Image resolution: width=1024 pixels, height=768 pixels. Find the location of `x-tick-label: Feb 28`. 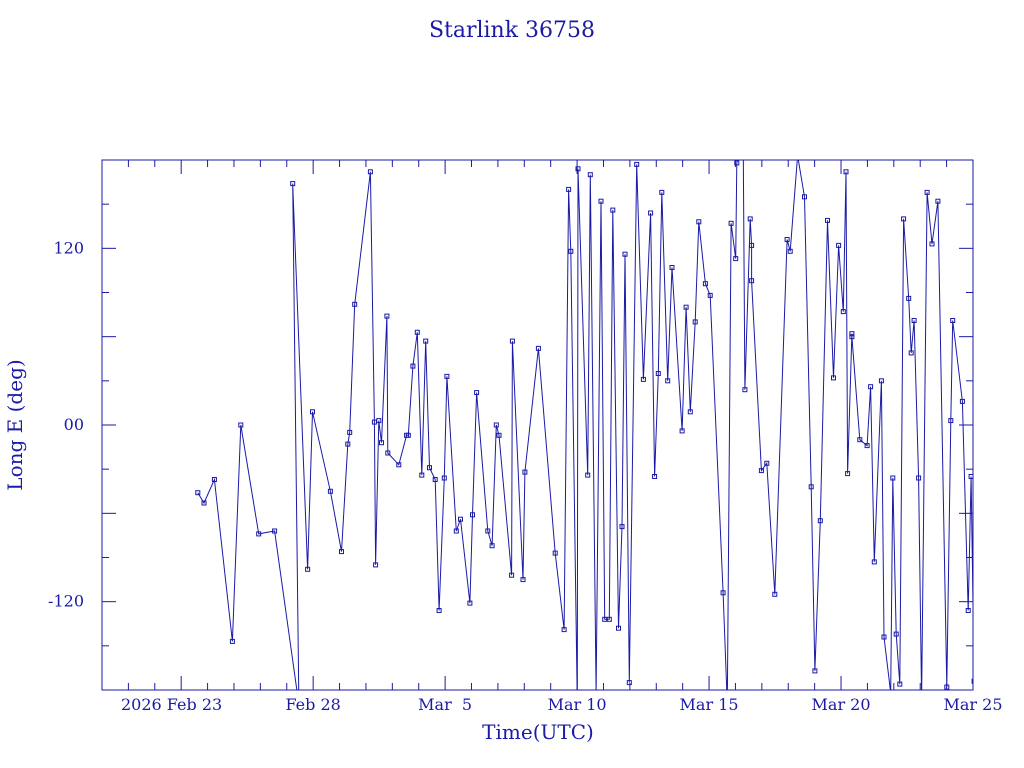

x-tick-label: Feb 28 is located at coordinates (312, 704).